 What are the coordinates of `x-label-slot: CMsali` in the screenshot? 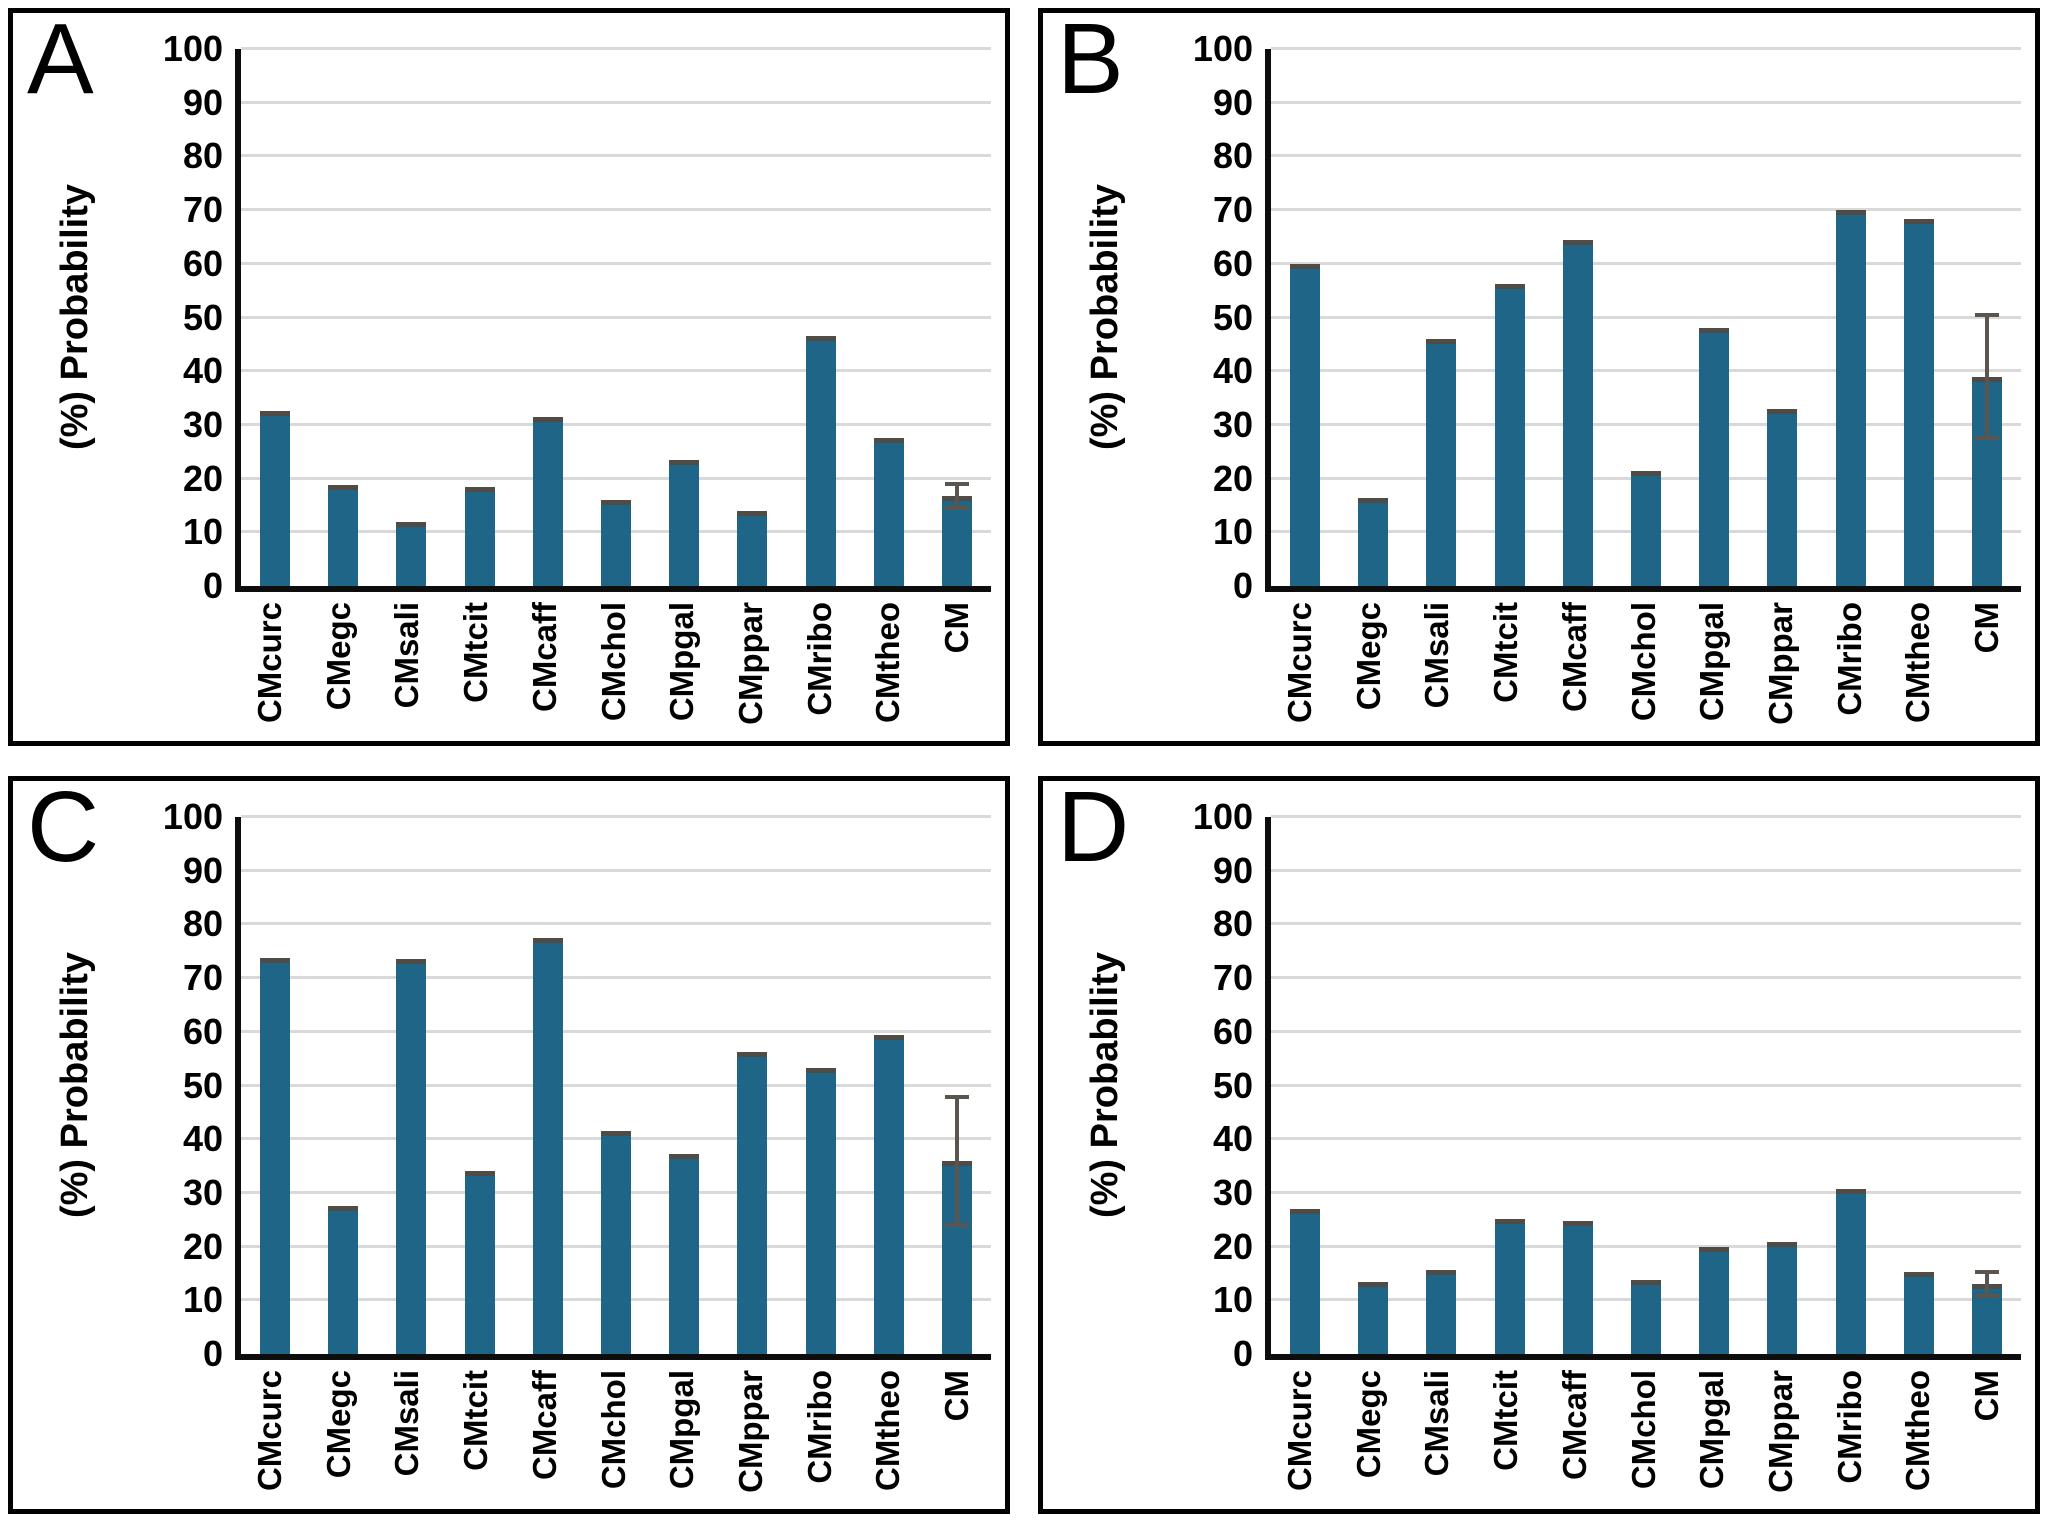 It's located at (406, 1440).